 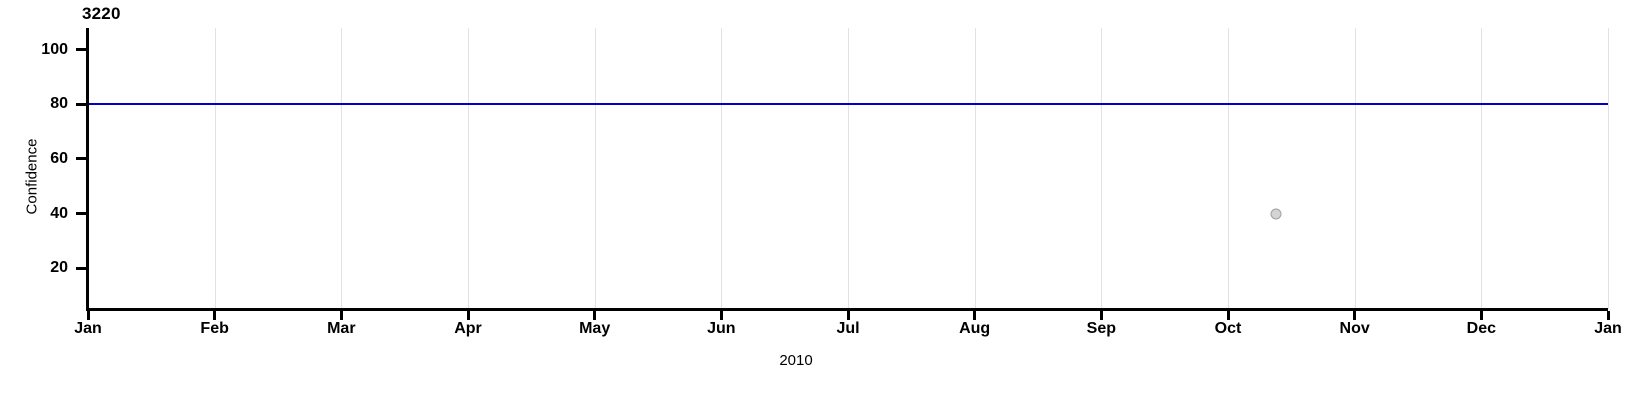 What do you see at coordinates (101, 13) in the screenshot?
I see `chart-title: 3220` at bounding box center [101, 13].